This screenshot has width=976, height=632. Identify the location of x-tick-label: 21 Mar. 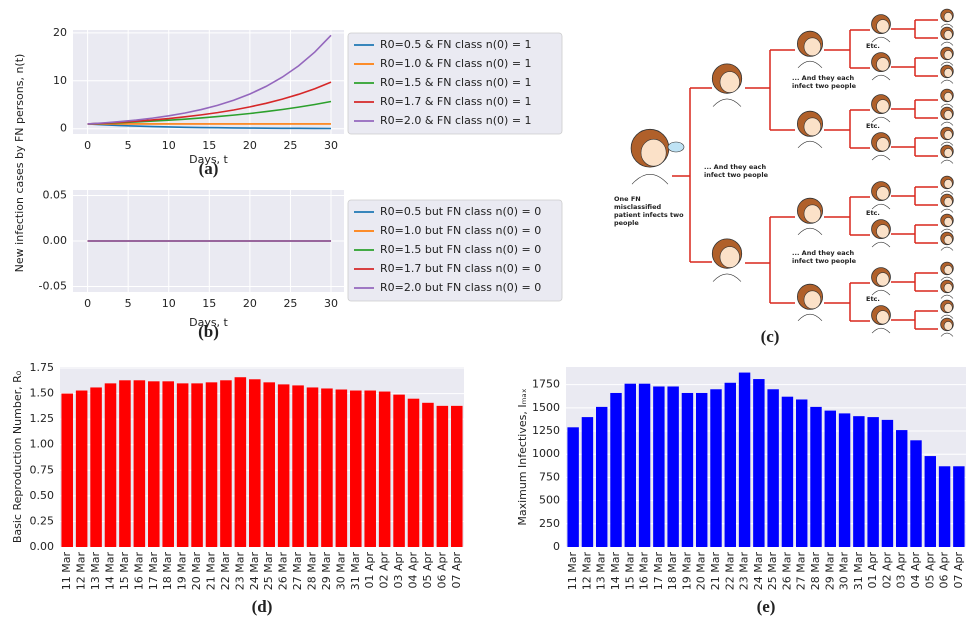
(715, 571).